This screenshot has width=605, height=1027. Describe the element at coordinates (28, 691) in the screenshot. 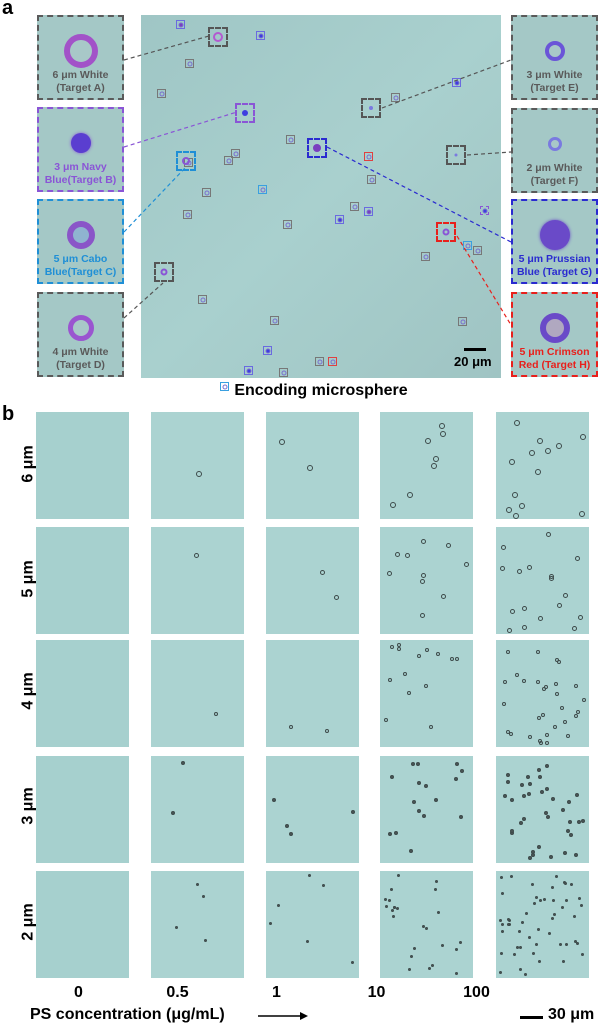

I see `row-label-4um: 4 μm` at that location.